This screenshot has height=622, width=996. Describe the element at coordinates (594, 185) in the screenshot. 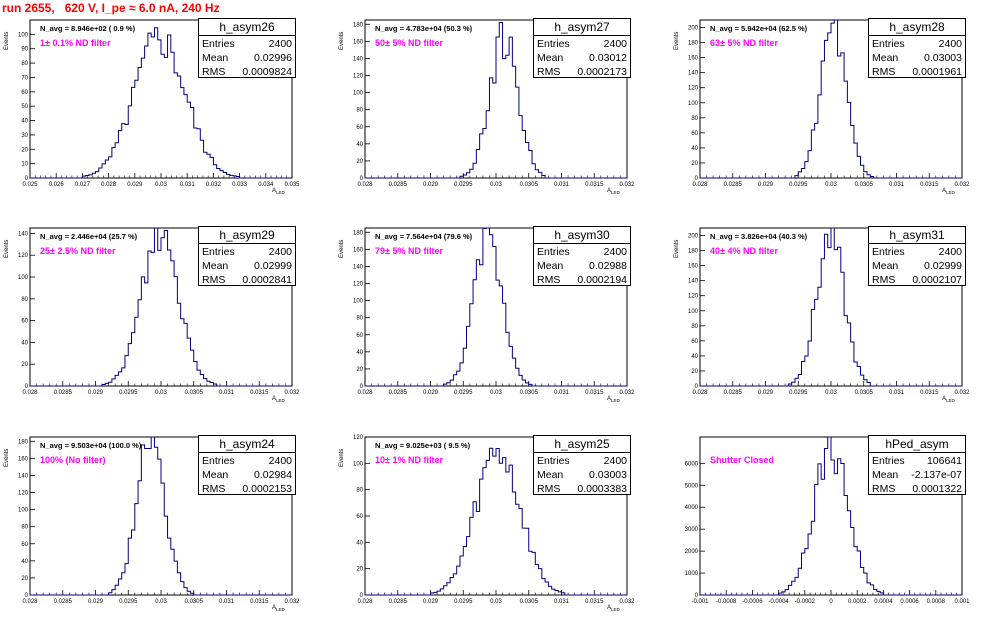

I see `x-tick-label: 0.0315` at that location.